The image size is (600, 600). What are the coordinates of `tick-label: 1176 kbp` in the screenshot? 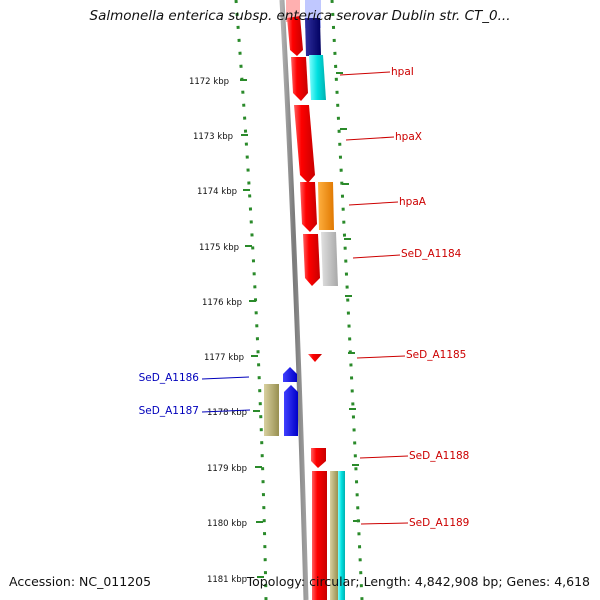 It's located at (222, 303).